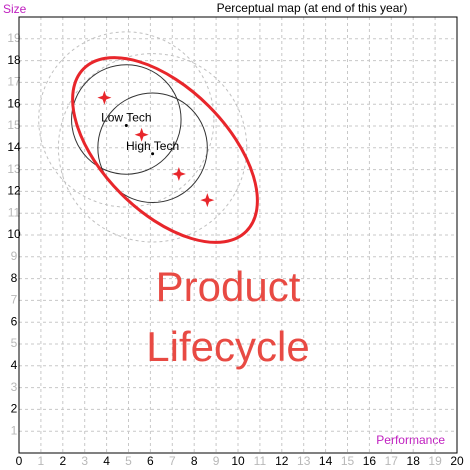  Describe the element at coordinates (14, 321) in the screenshot. I see `y-tick-label: 6` at that location.